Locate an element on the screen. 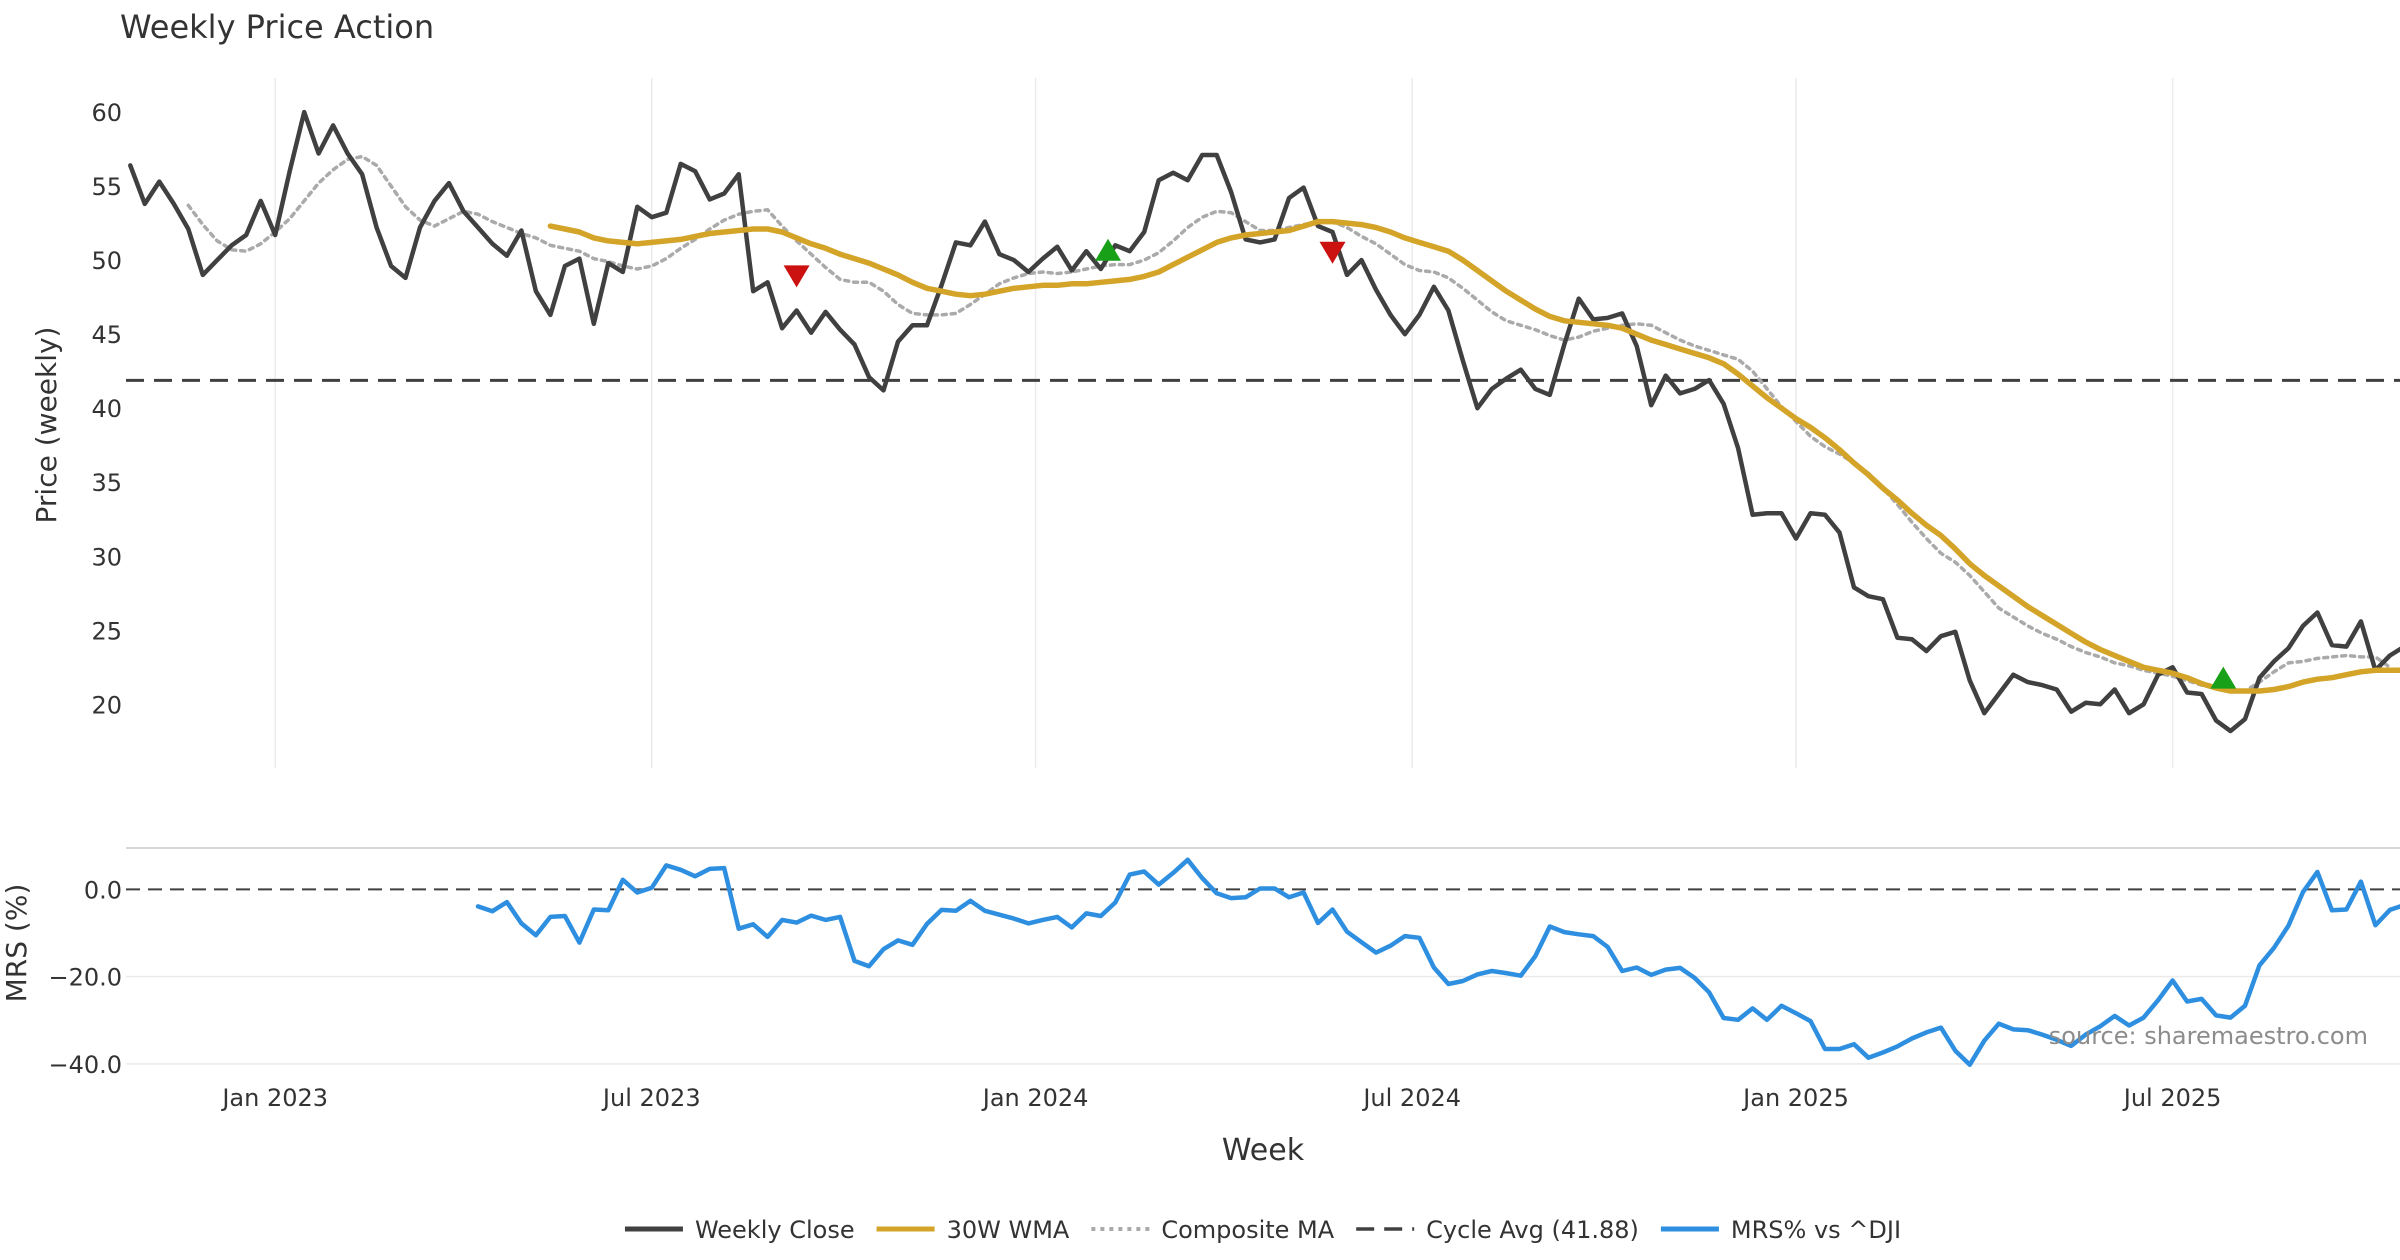  price-y-tick-60: 60 is located at coordinates (106, 113).